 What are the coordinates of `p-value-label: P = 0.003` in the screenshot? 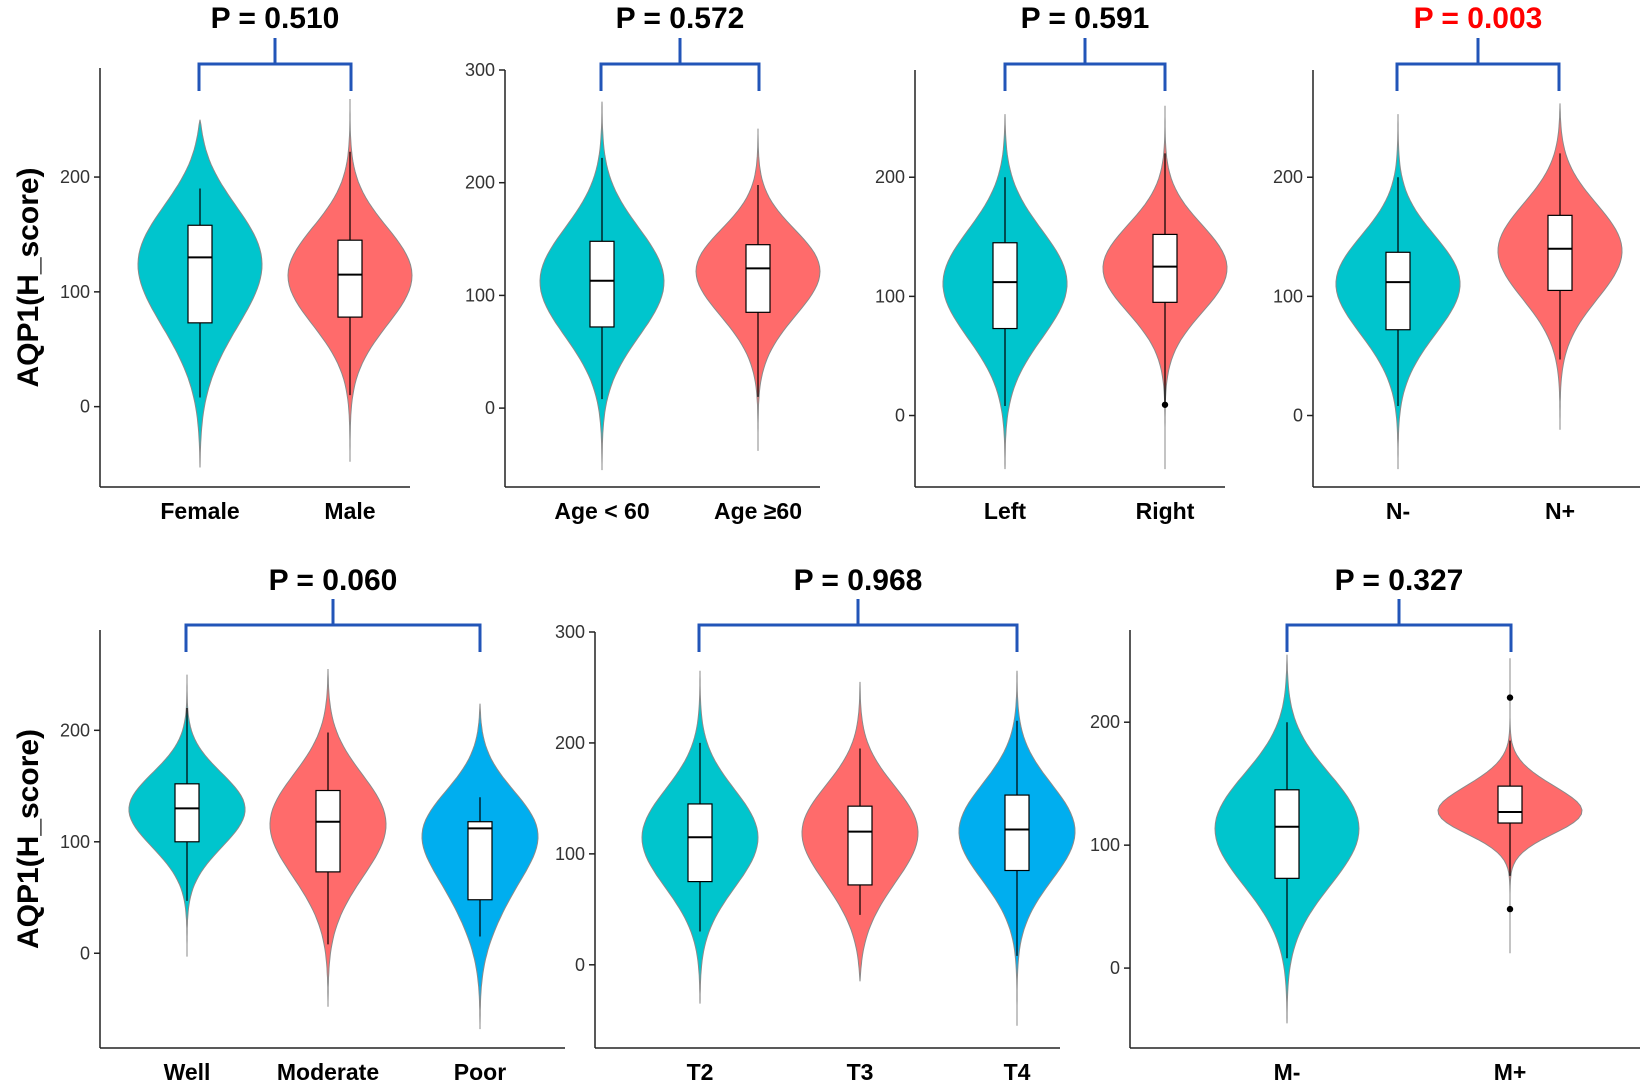 It's located at (1478, 18).